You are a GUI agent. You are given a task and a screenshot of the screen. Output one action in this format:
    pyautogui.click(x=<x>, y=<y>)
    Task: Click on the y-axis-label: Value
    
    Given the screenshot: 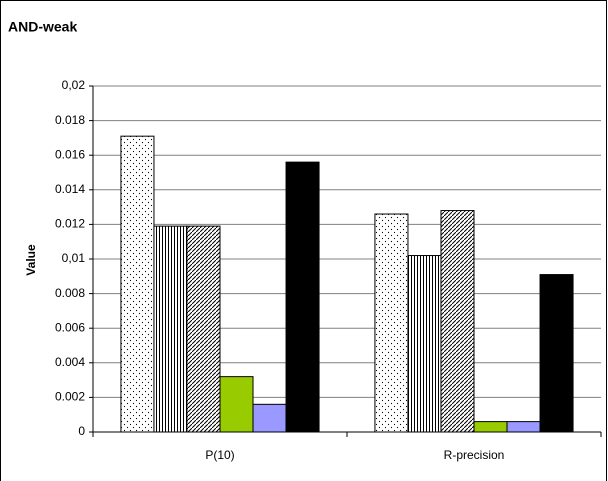 What is the action you would take?
    pyautogui.click(x=31, y=260)
    